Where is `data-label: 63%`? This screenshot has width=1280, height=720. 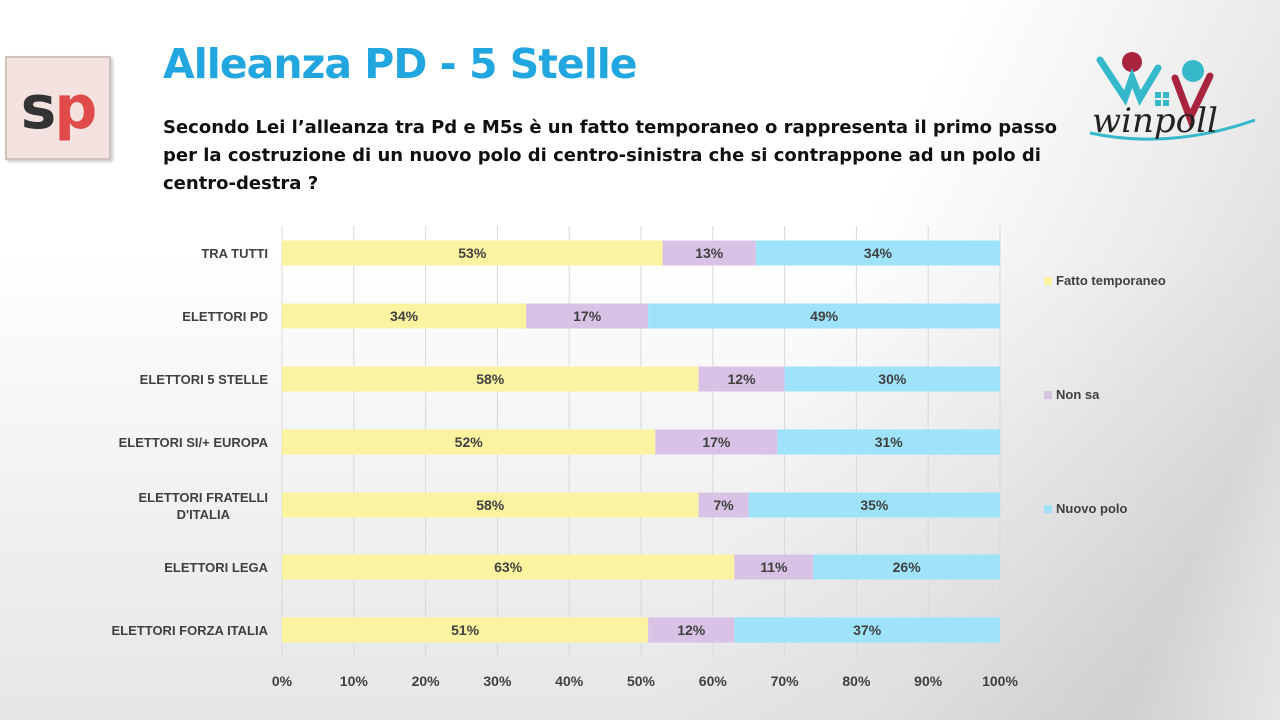 data-label: 63% is located at coordinates (508, 567).